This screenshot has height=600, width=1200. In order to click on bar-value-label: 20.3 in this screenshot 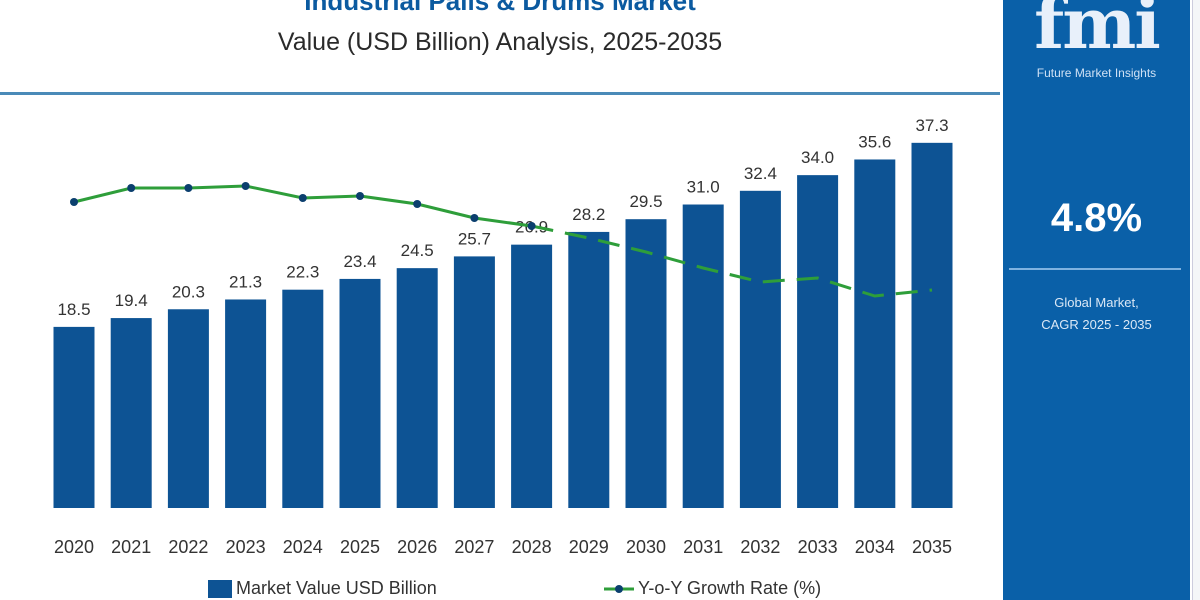, I will do `click(188, 291)`.